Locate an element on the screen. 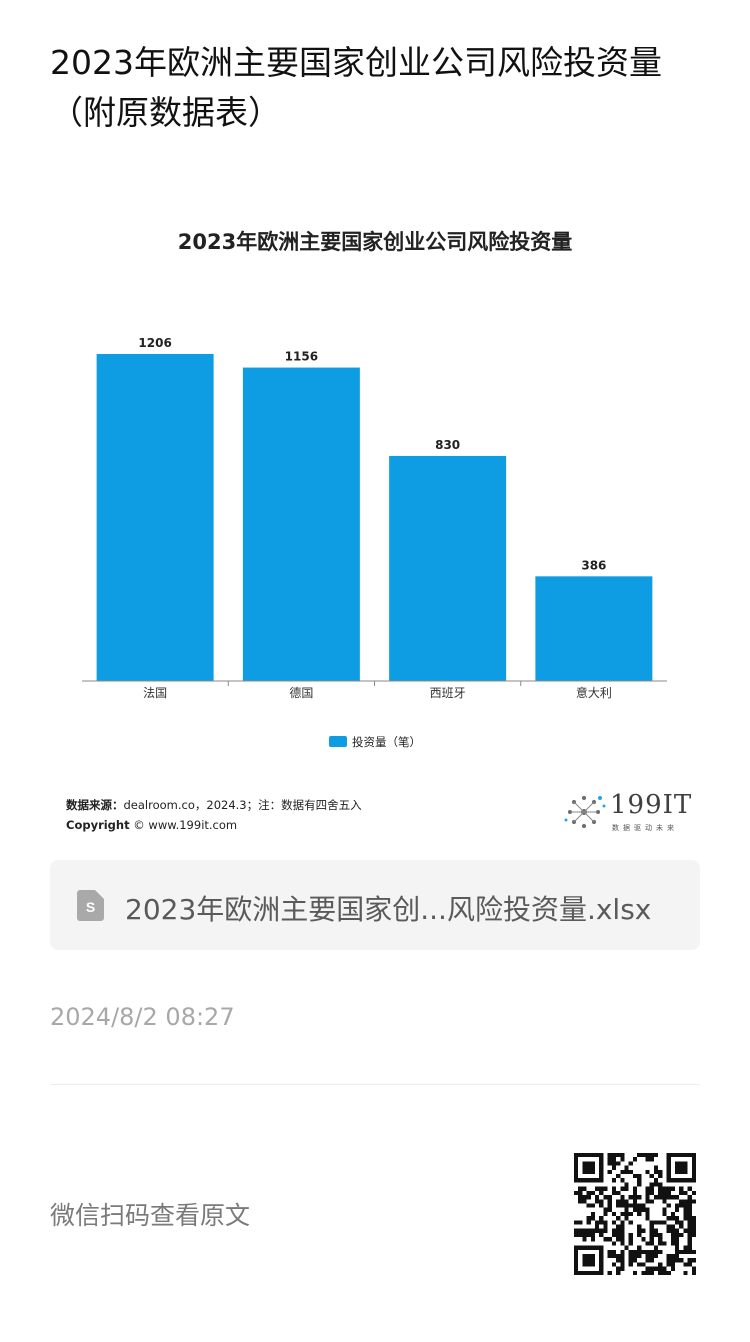  logo-text: 199IT is located at coordinates (651, 805).